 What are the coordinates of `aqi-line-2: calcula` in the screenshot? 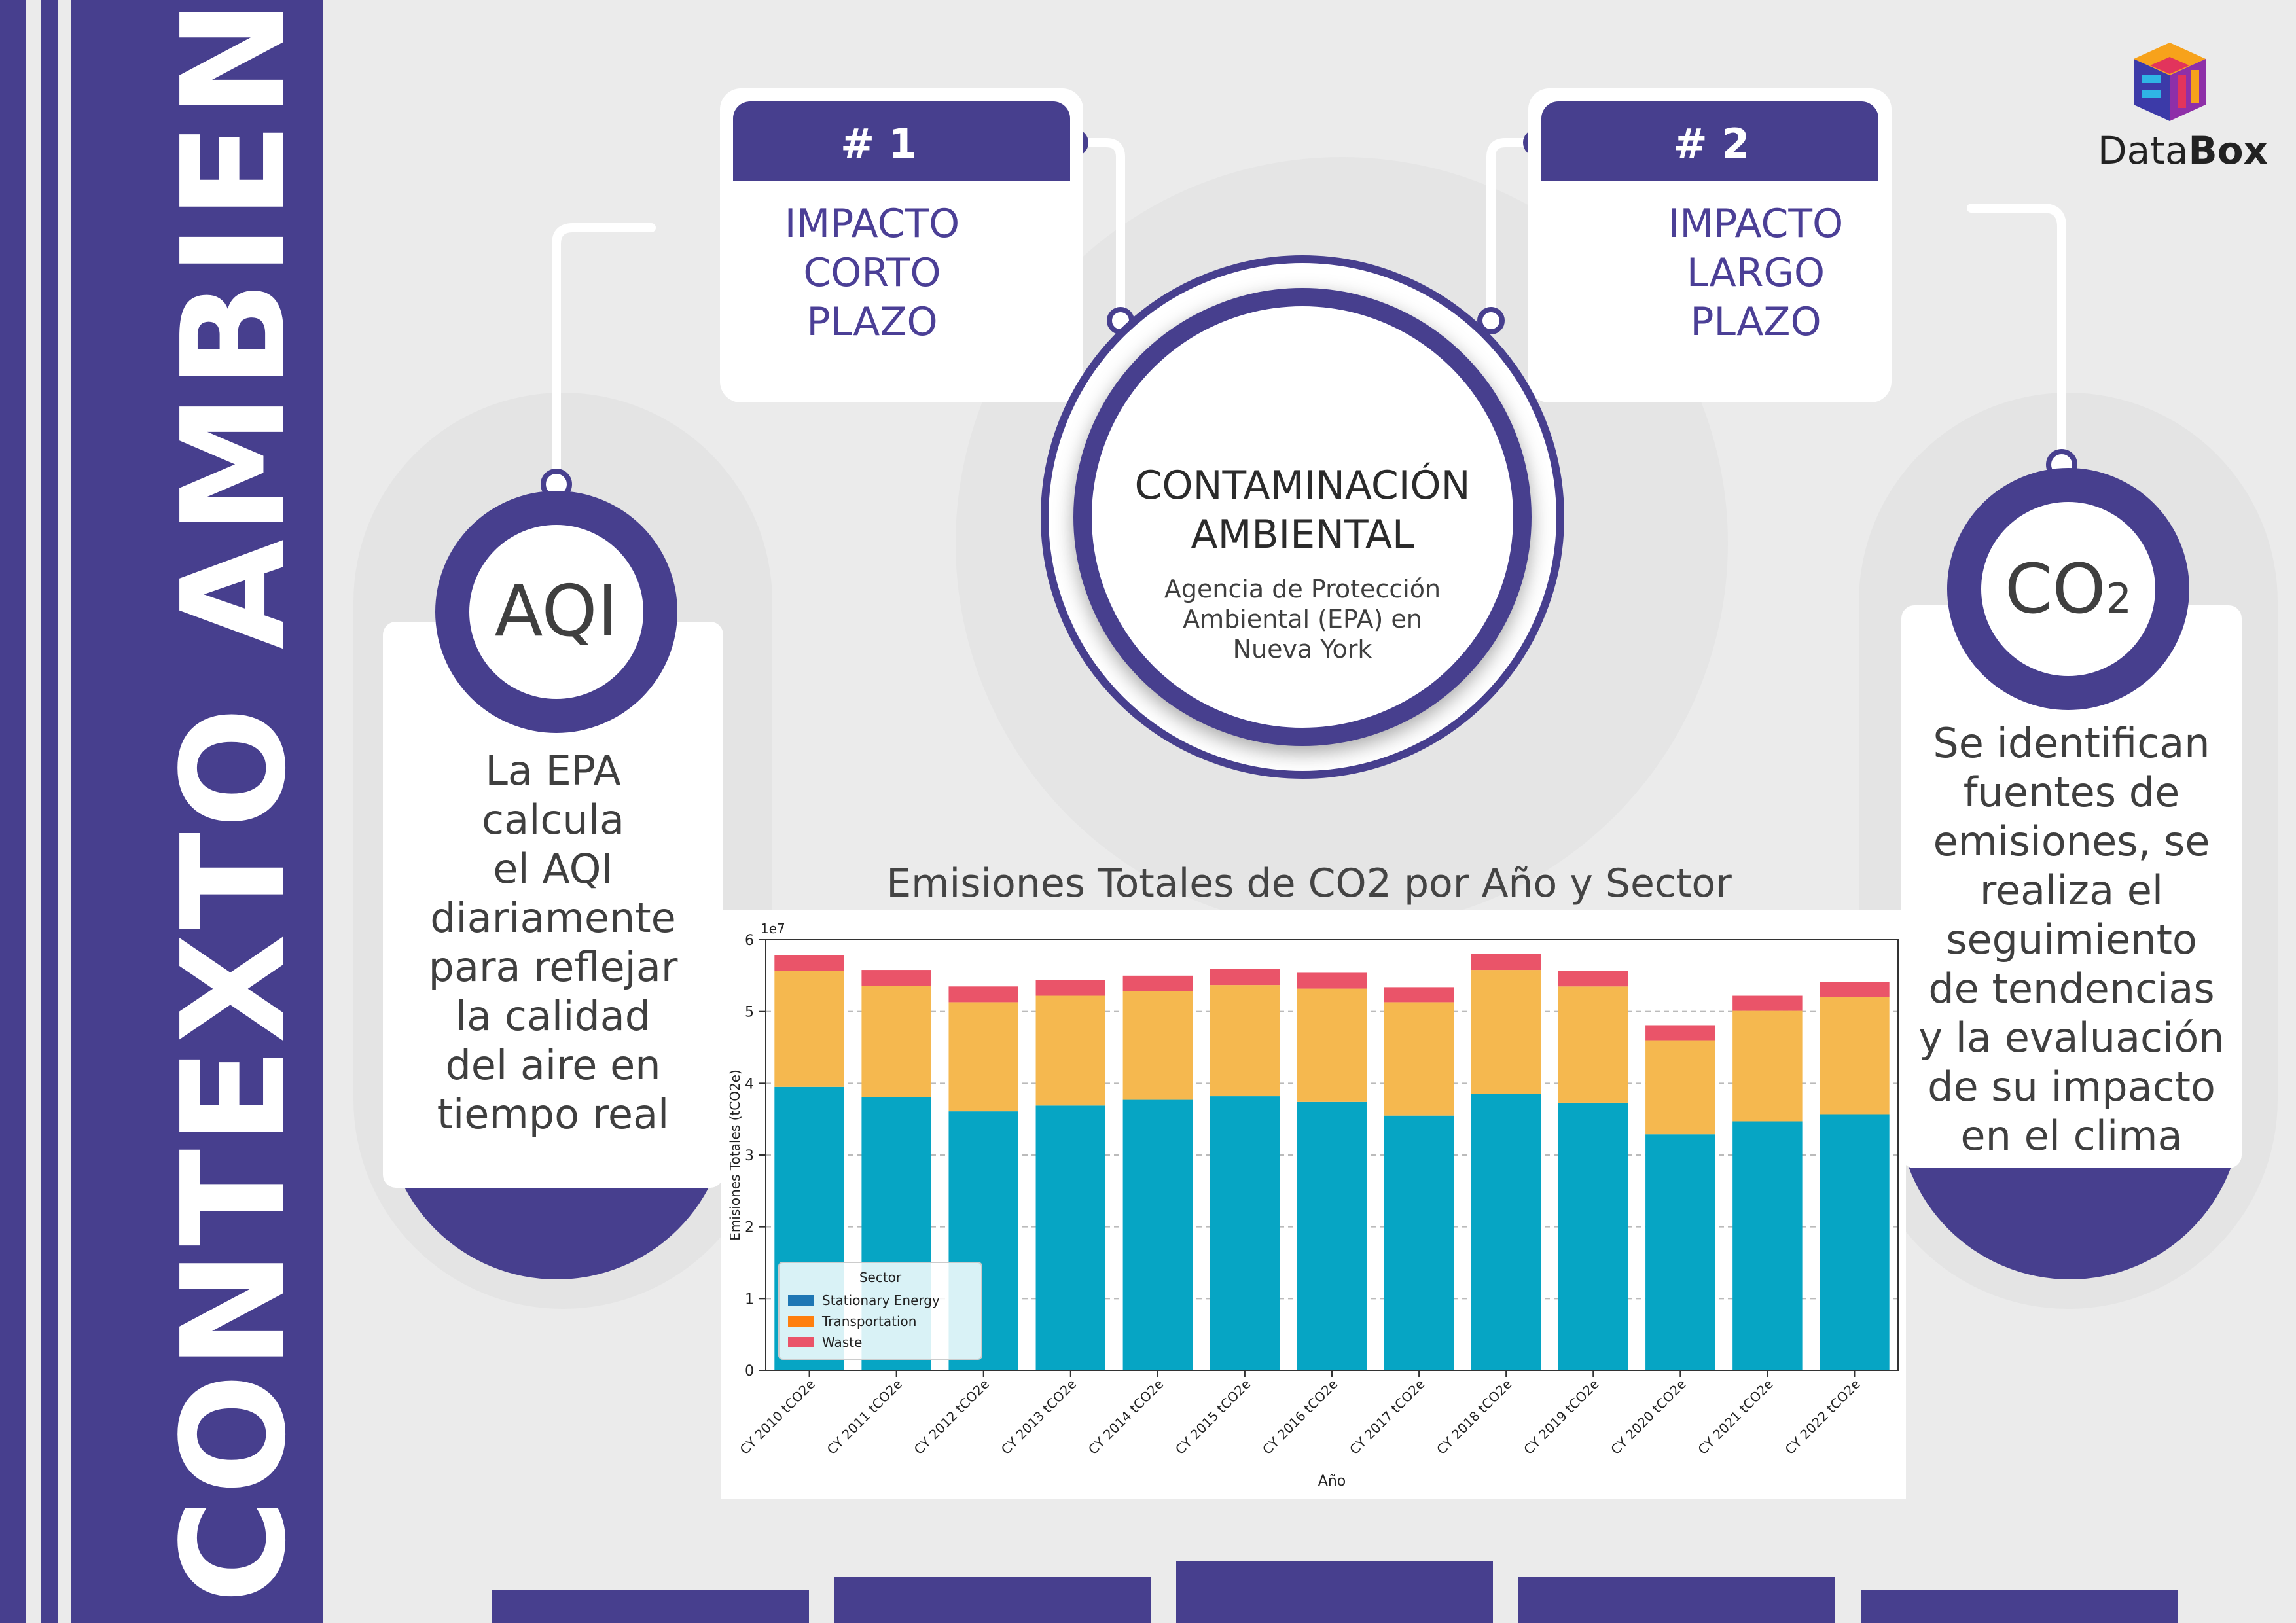 It's located at (553, 820).